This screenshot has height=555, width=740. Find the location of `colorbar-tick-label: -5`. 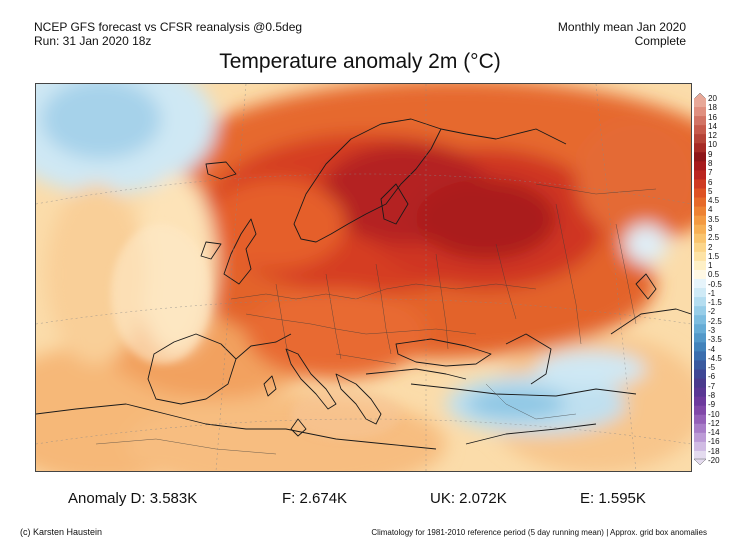

colorbar-tick-label: -5 is located at coordinates (712, 368).